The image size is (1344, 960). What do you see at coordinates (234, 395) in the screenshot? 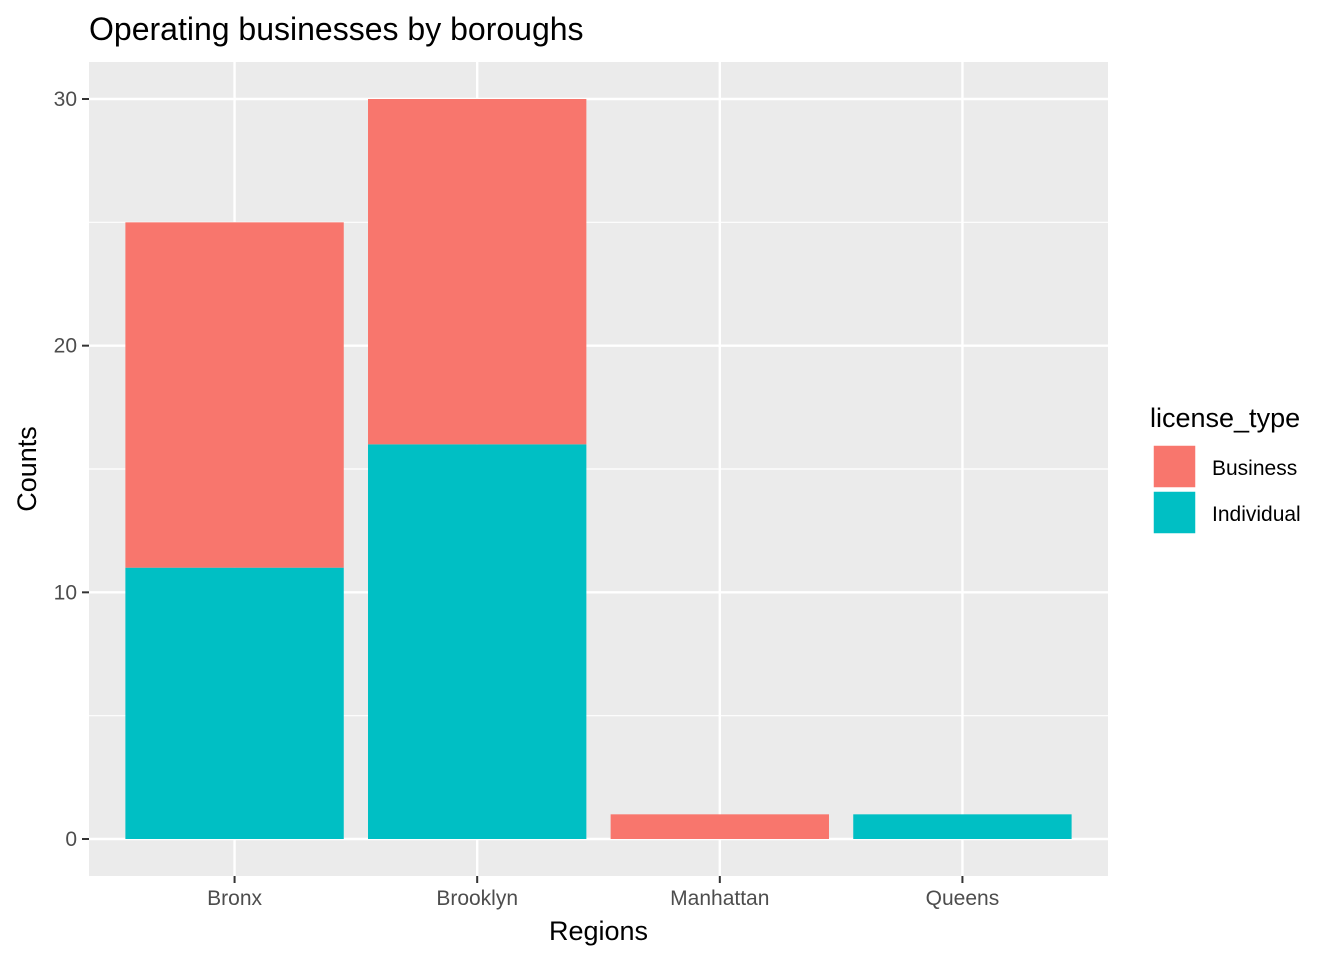
I see `bar-bronx-business` at bounding box center [234, 395].